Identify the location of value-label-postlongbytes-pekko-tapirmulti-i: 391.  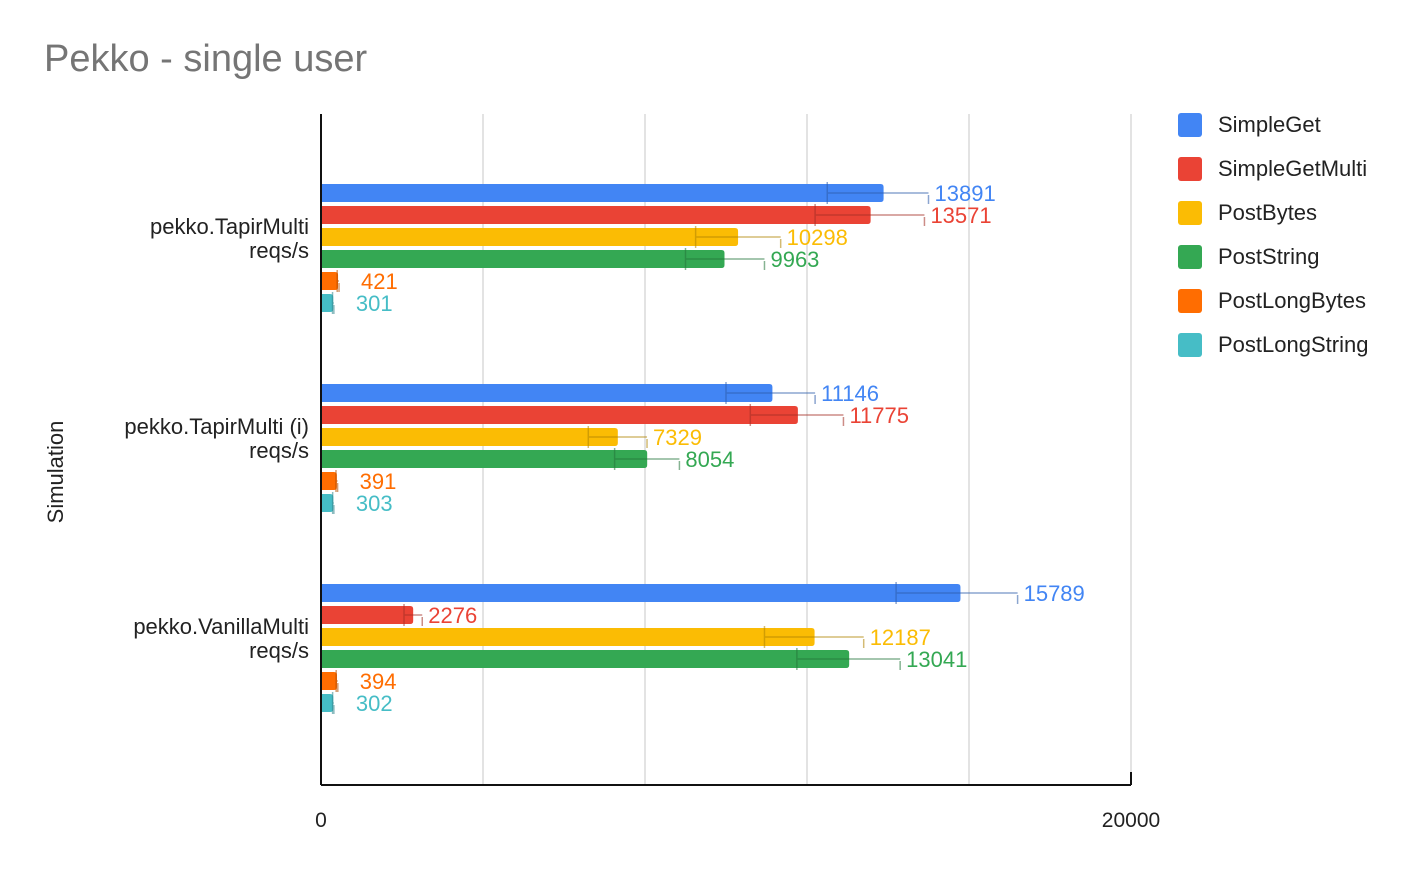
(378, 481).